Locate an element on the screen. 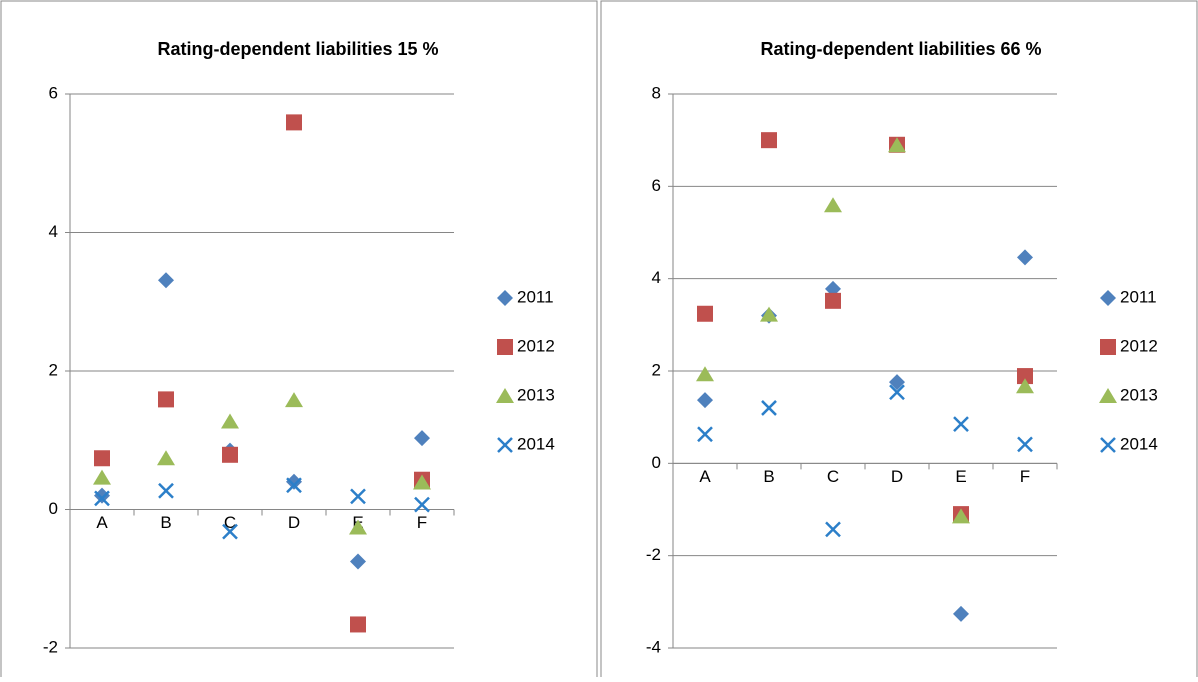  chart-title: Rating-dependent liabilities 15 % is located at coordinates (297, 49).